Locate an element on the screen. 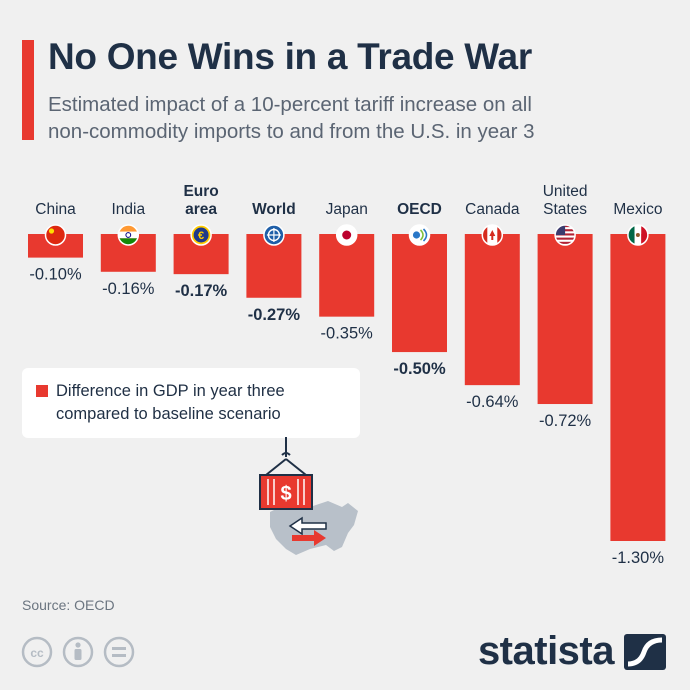 Image resolution: width=690 pixels, height=690 pixels. flag-wheel is located at coordinates (128, 235).